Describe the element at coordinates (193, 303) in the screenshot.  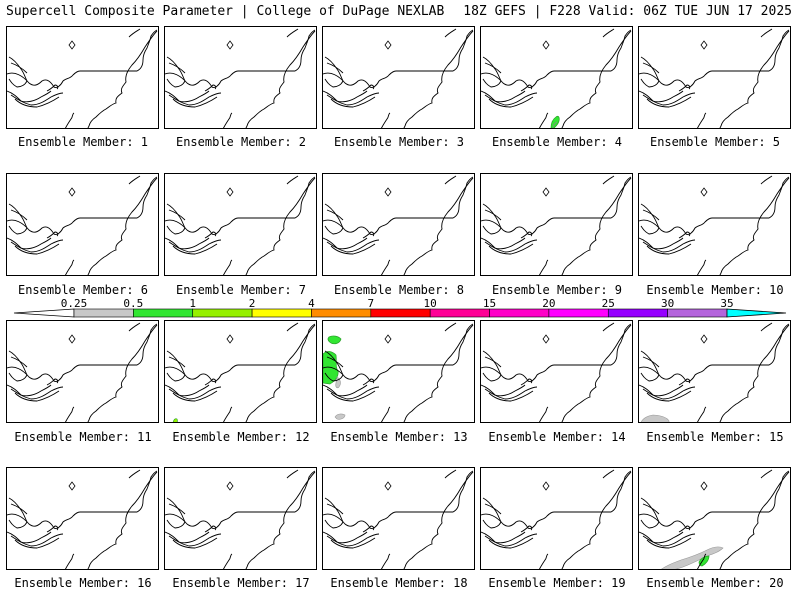
I see `colorbar-tick-label: 1` at that location.